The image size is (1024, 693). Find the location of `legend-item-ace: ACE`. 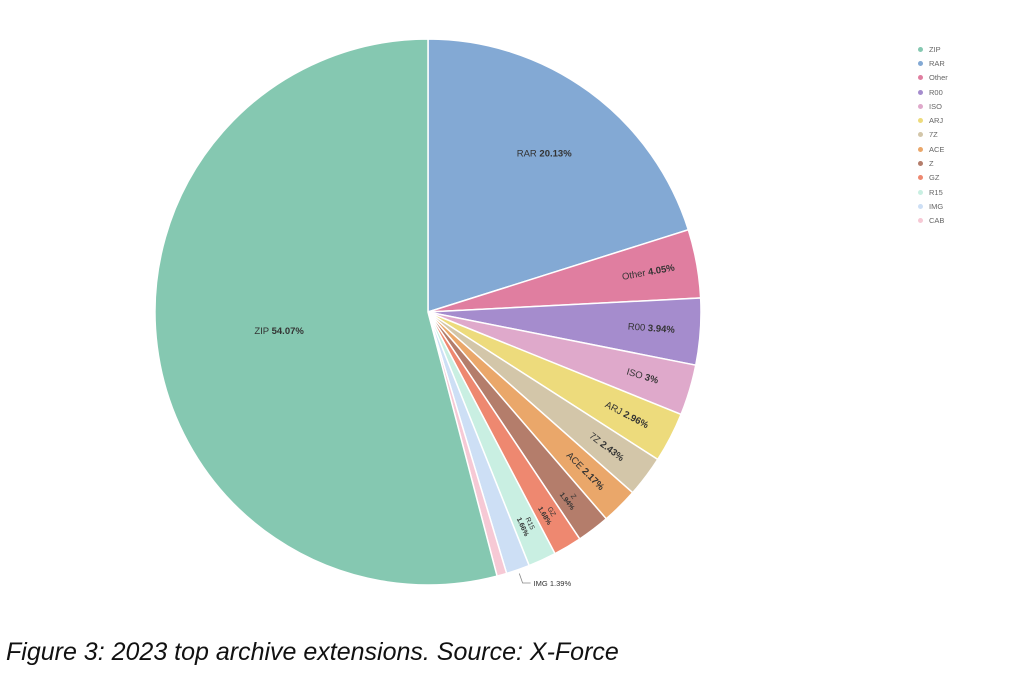

legend-item-ace: ACE is located at coordinates (933, 149).